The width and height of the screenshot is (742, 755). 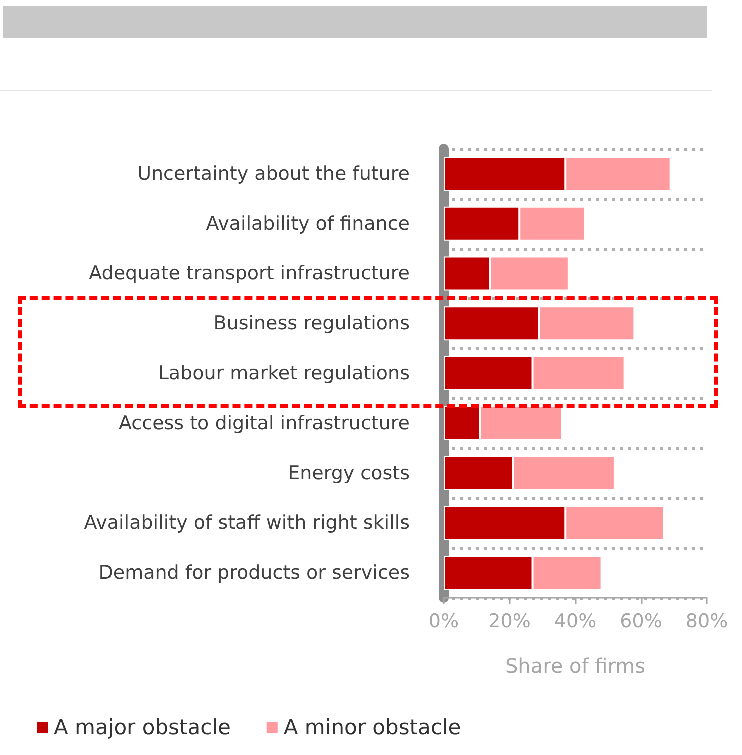 What do you see at coordinates (308, 223) in the screenshot?
I see `y-tick-label: Availability of finance` at bounding box center [308, 223].